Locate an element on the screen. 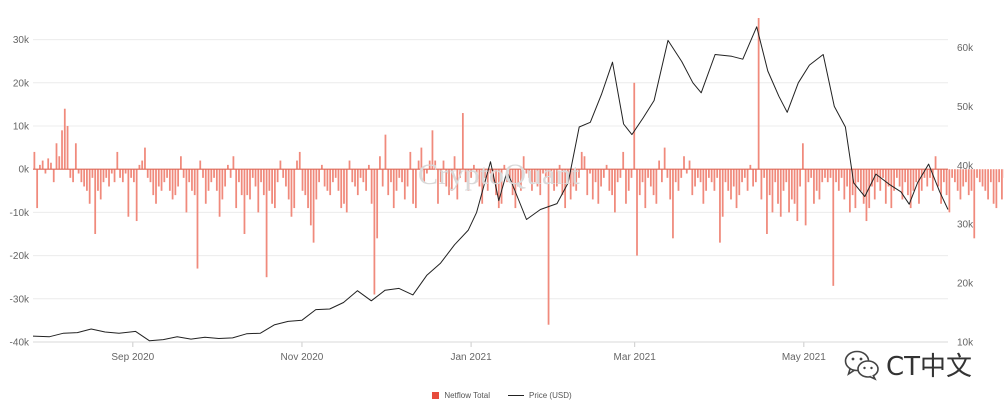 The image size is (1004, 414). legend-swatch-price is located at coordinates (516, 395).